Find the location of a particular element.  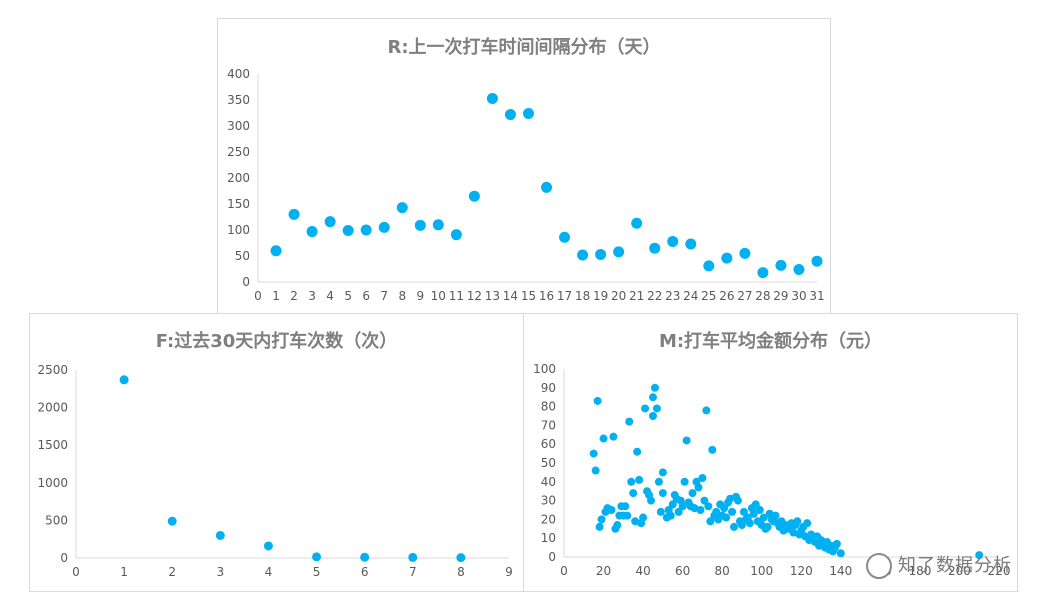

x-tick-label: 9 is located at coordinates (420, 296).